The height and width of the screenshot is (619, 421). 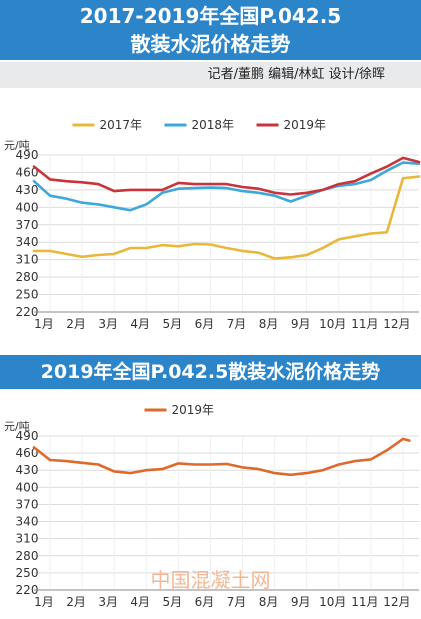 What do you see at coordinates (121, 125) in the screenshot?
I see `legend-label: 2017年` at bounding box center [121, 125].